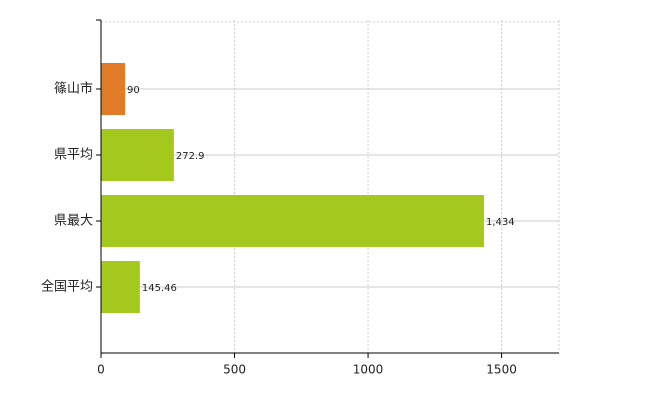 The width and height of the screenshot is (650, 404). What do you see at coordinates (73, 155) in the screenshot?
I see `y-tick-label: 県平均` at bounding box center [73, 155].